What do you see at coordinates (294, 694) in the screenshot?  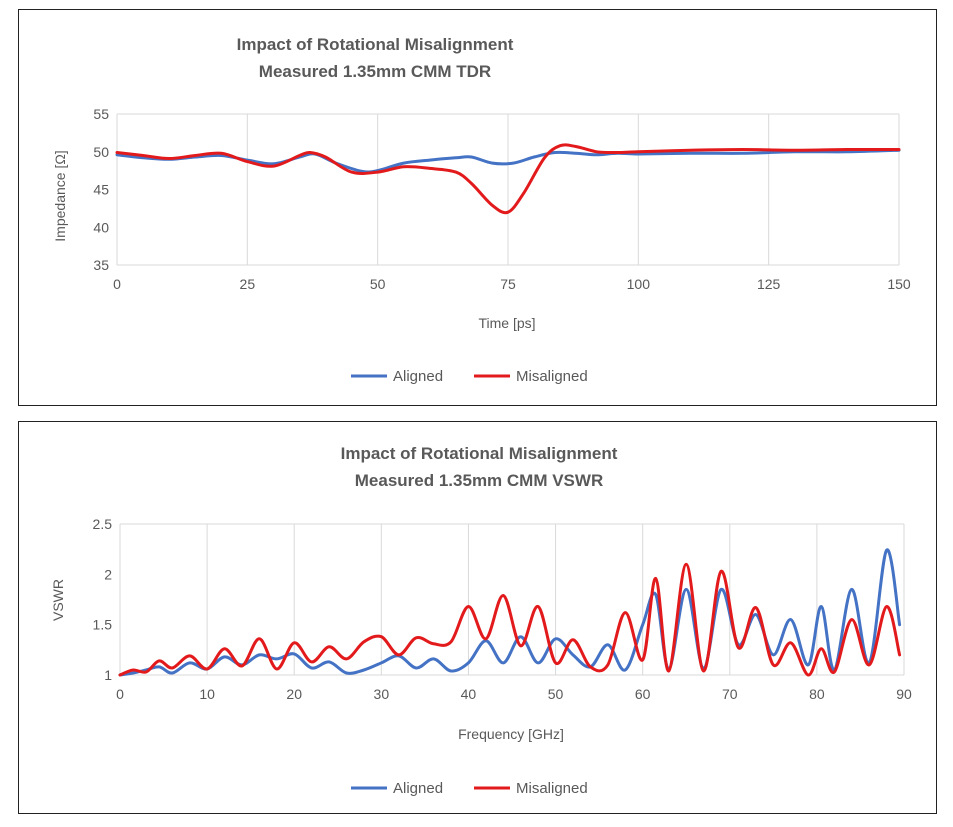 I see `x-tick-label: 20` at bounding box center [294, 694].